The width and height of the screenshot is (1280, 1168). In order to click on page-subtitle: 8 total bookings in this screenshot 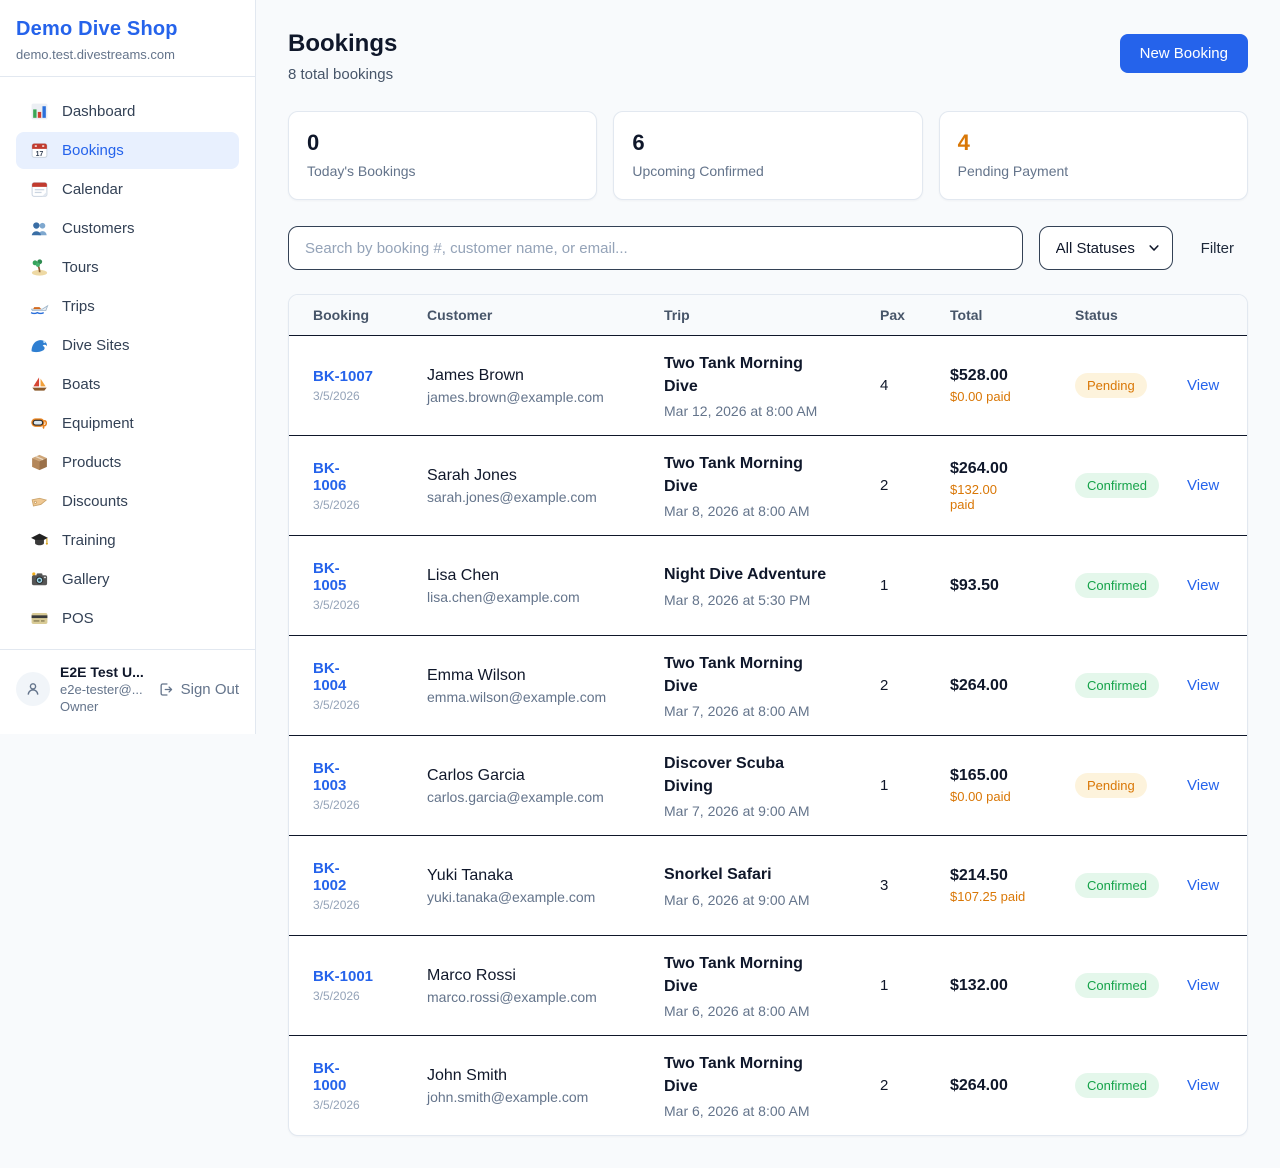, I will do `click(341, 74)`.